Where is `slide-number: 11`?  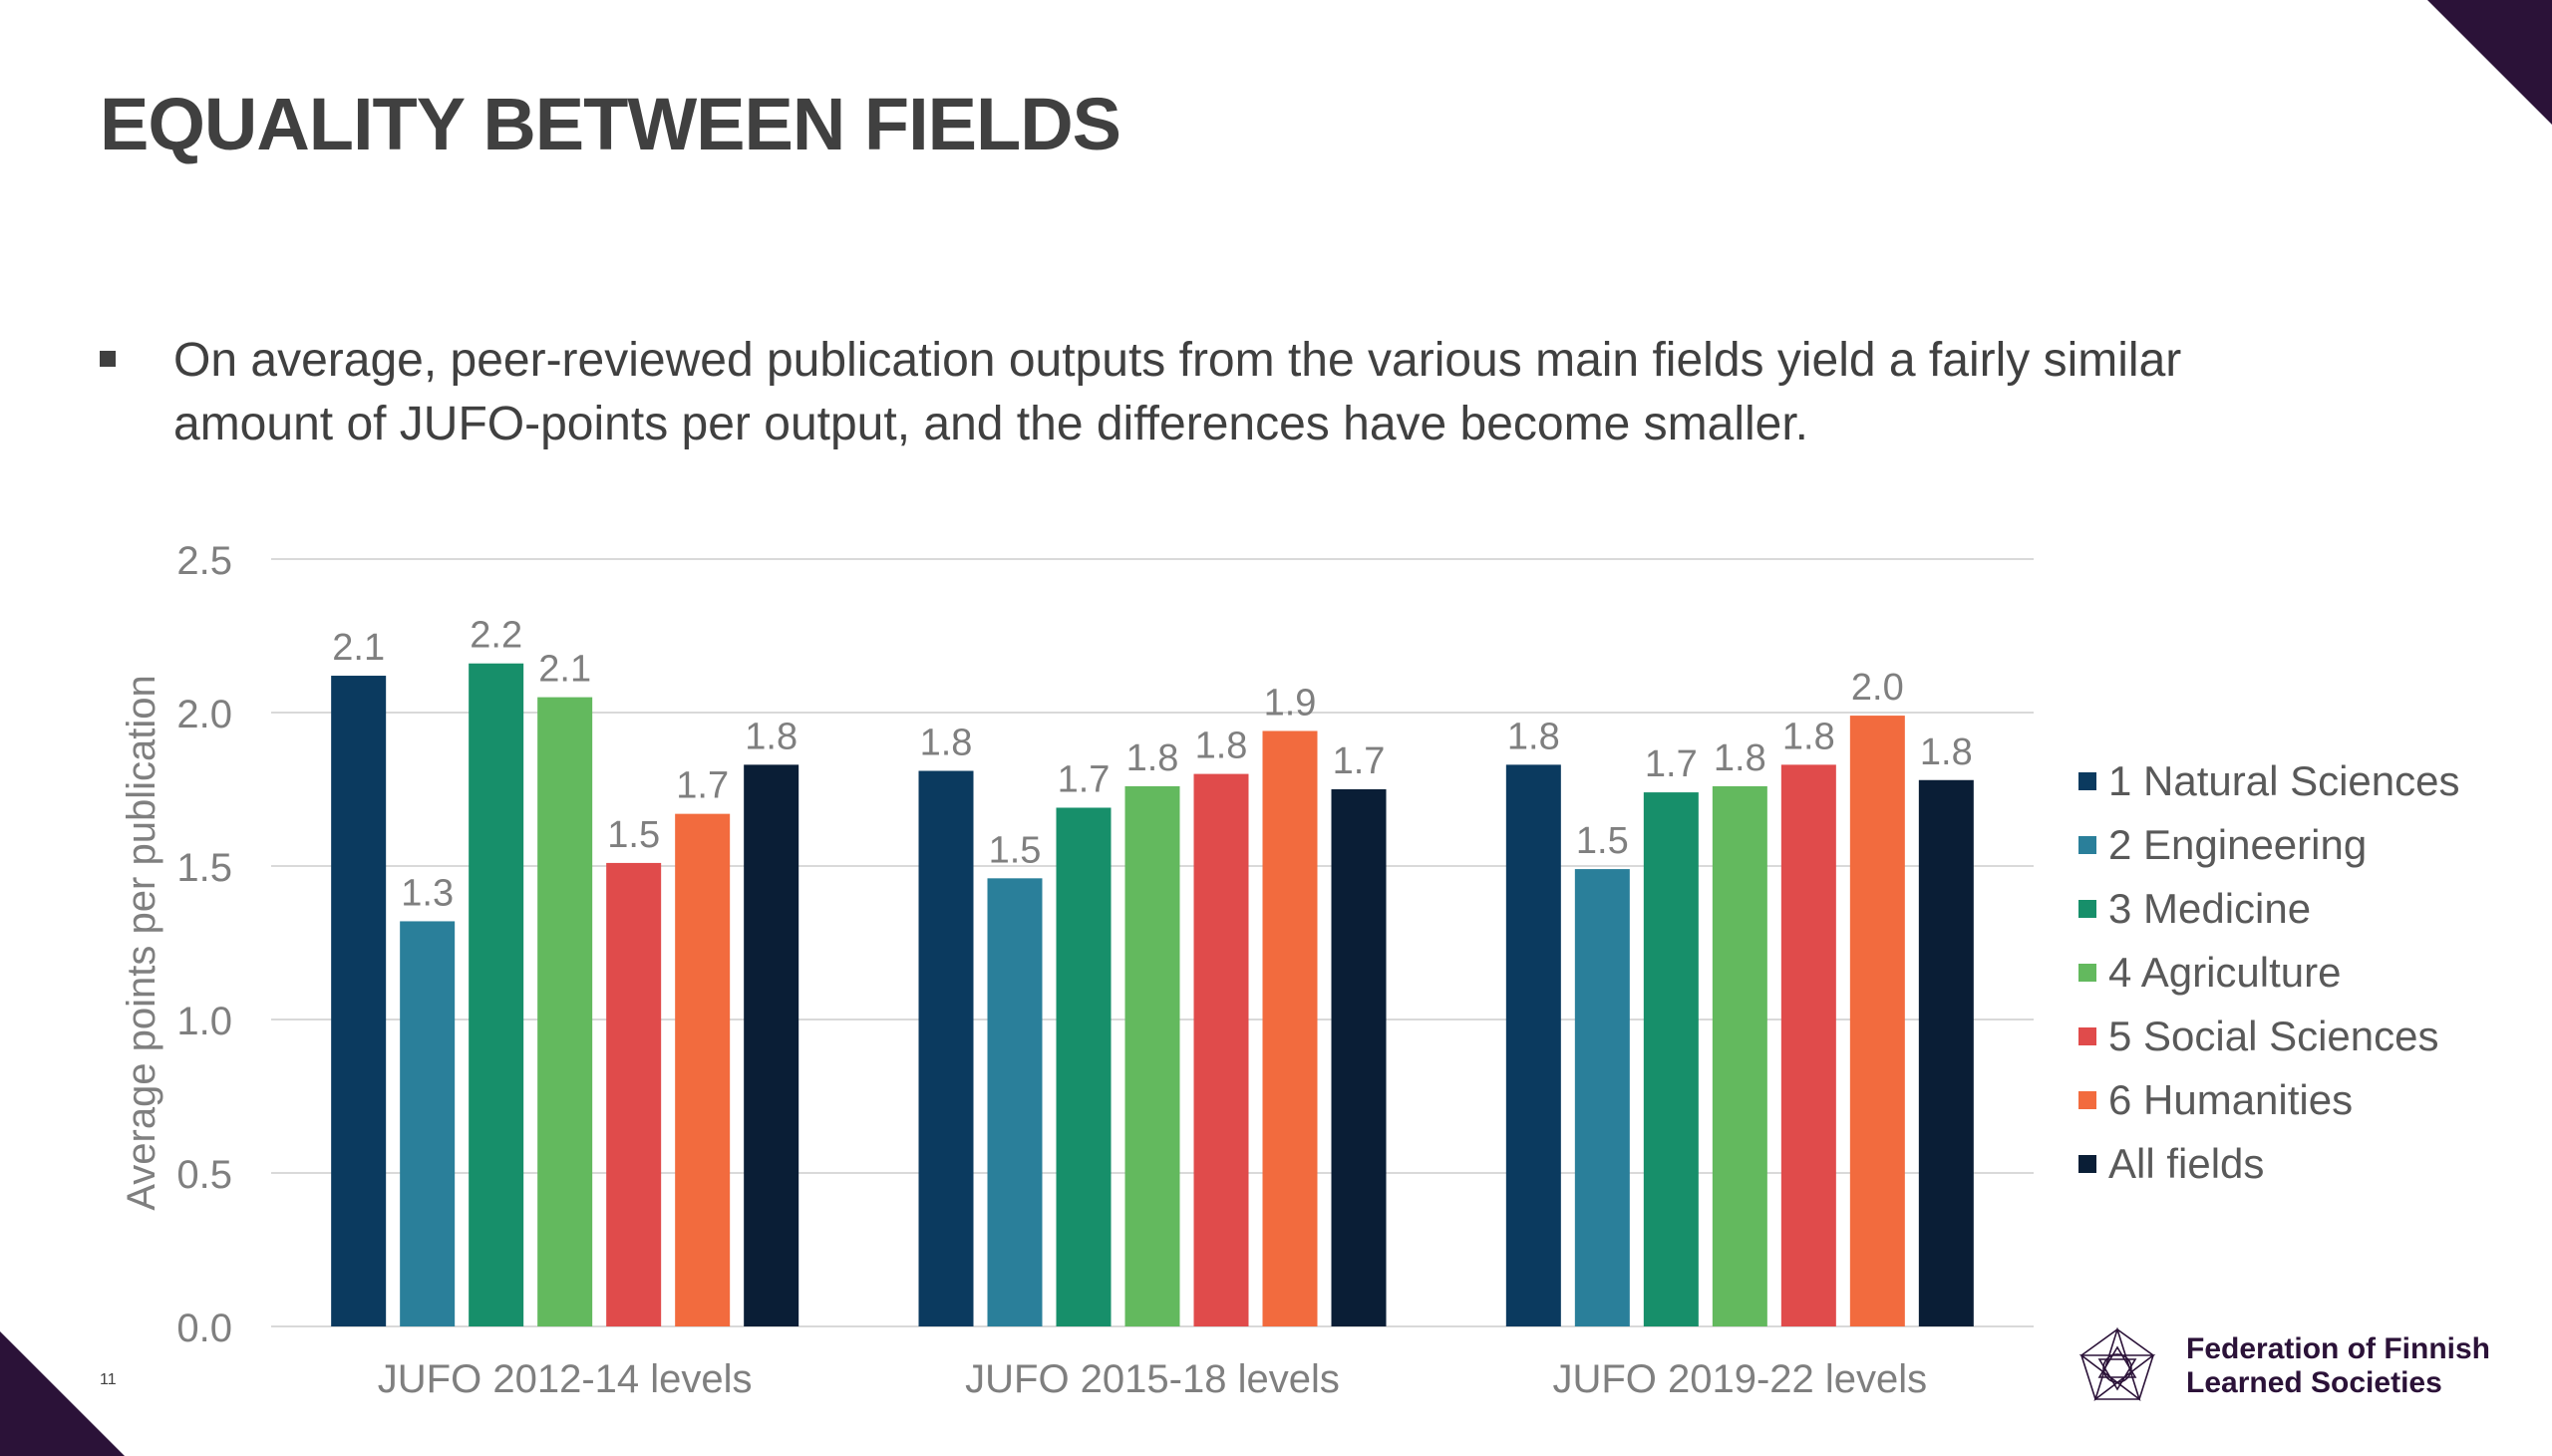
slide-number: 11 is located at coordinates (108, 1379).